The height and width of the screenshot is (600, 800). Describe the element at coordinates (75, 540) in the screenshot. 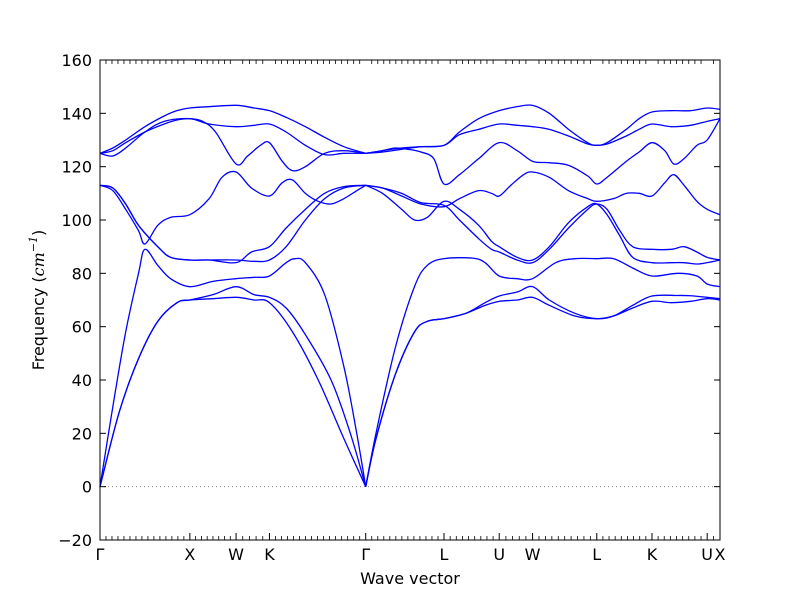

I see `y-tick-label: −20` at that location.